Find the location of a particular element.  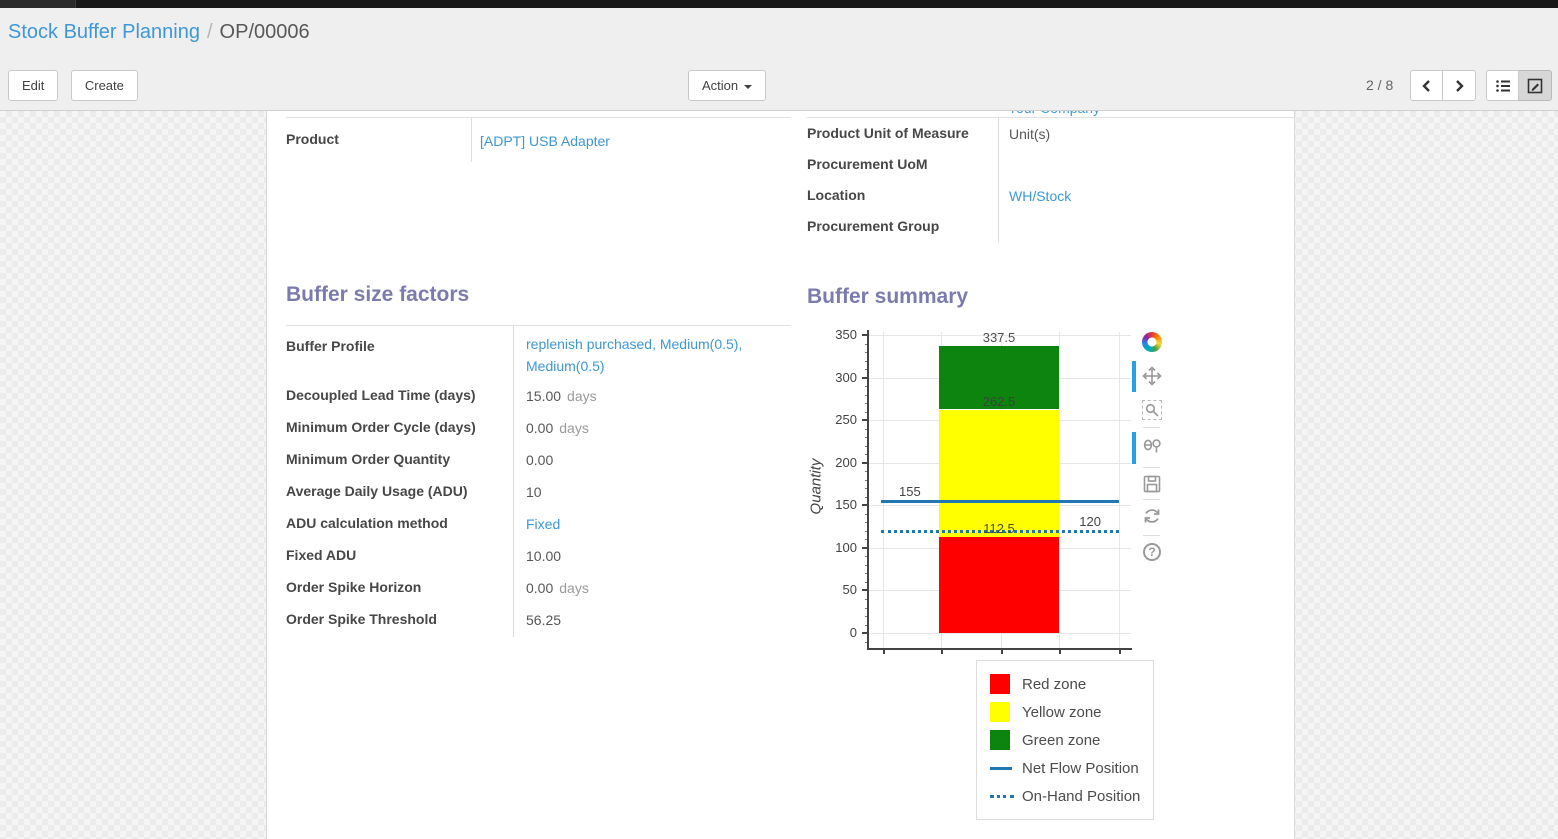

product-value-link: [ADPT] USB Adapter is located at coordinates (545, 141).